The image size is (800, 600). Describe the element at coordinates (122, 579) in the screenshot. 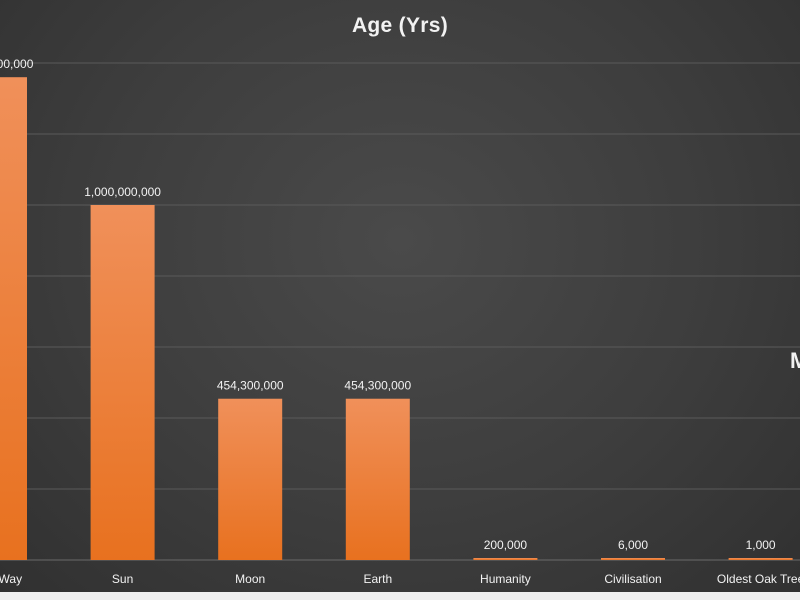

I see `category-label: Sun` at that location.